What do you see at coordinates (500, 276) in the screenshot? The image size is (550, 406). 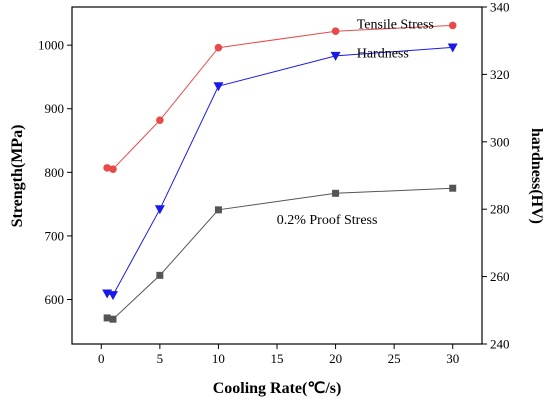 I see `y2-tick-label: 260` at bounding box center [500, 276].